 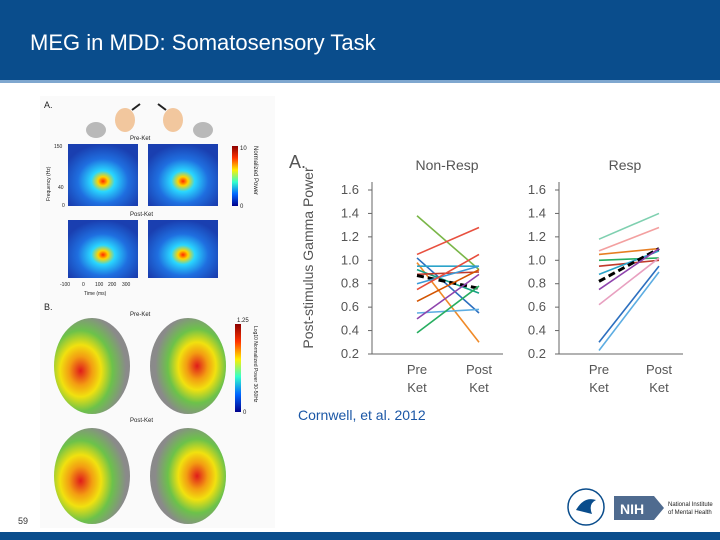 I want to click on non-resp-title: Non-Resp, so click(x=446, y=165).